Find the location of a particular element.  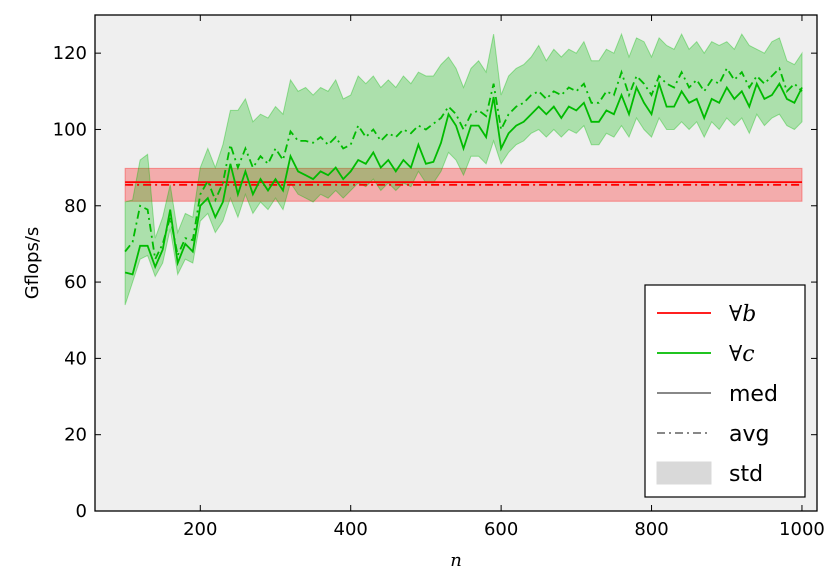

x-tick-label: 400 is located at coordinates (351, 529).